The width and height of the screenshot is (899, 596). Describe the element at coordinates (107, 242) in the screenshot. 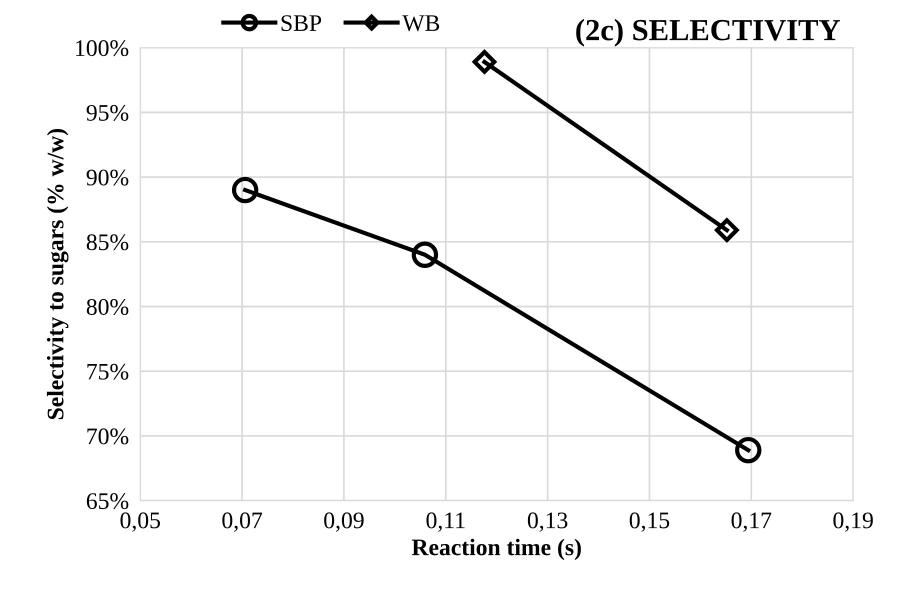

I see `y-tick-label: 85%` at that location.